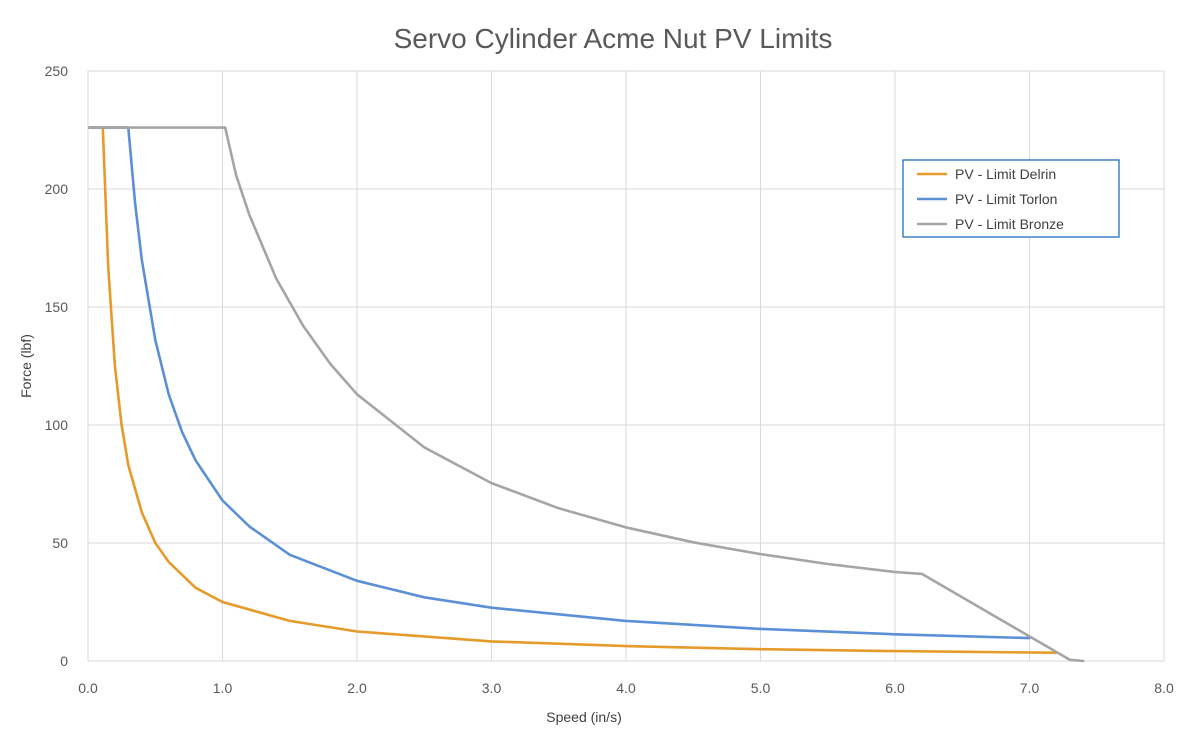 The height and width of the screenshot is (730, 1200). I want to click on x-tick-label: 8.0, so click(1164, 688).